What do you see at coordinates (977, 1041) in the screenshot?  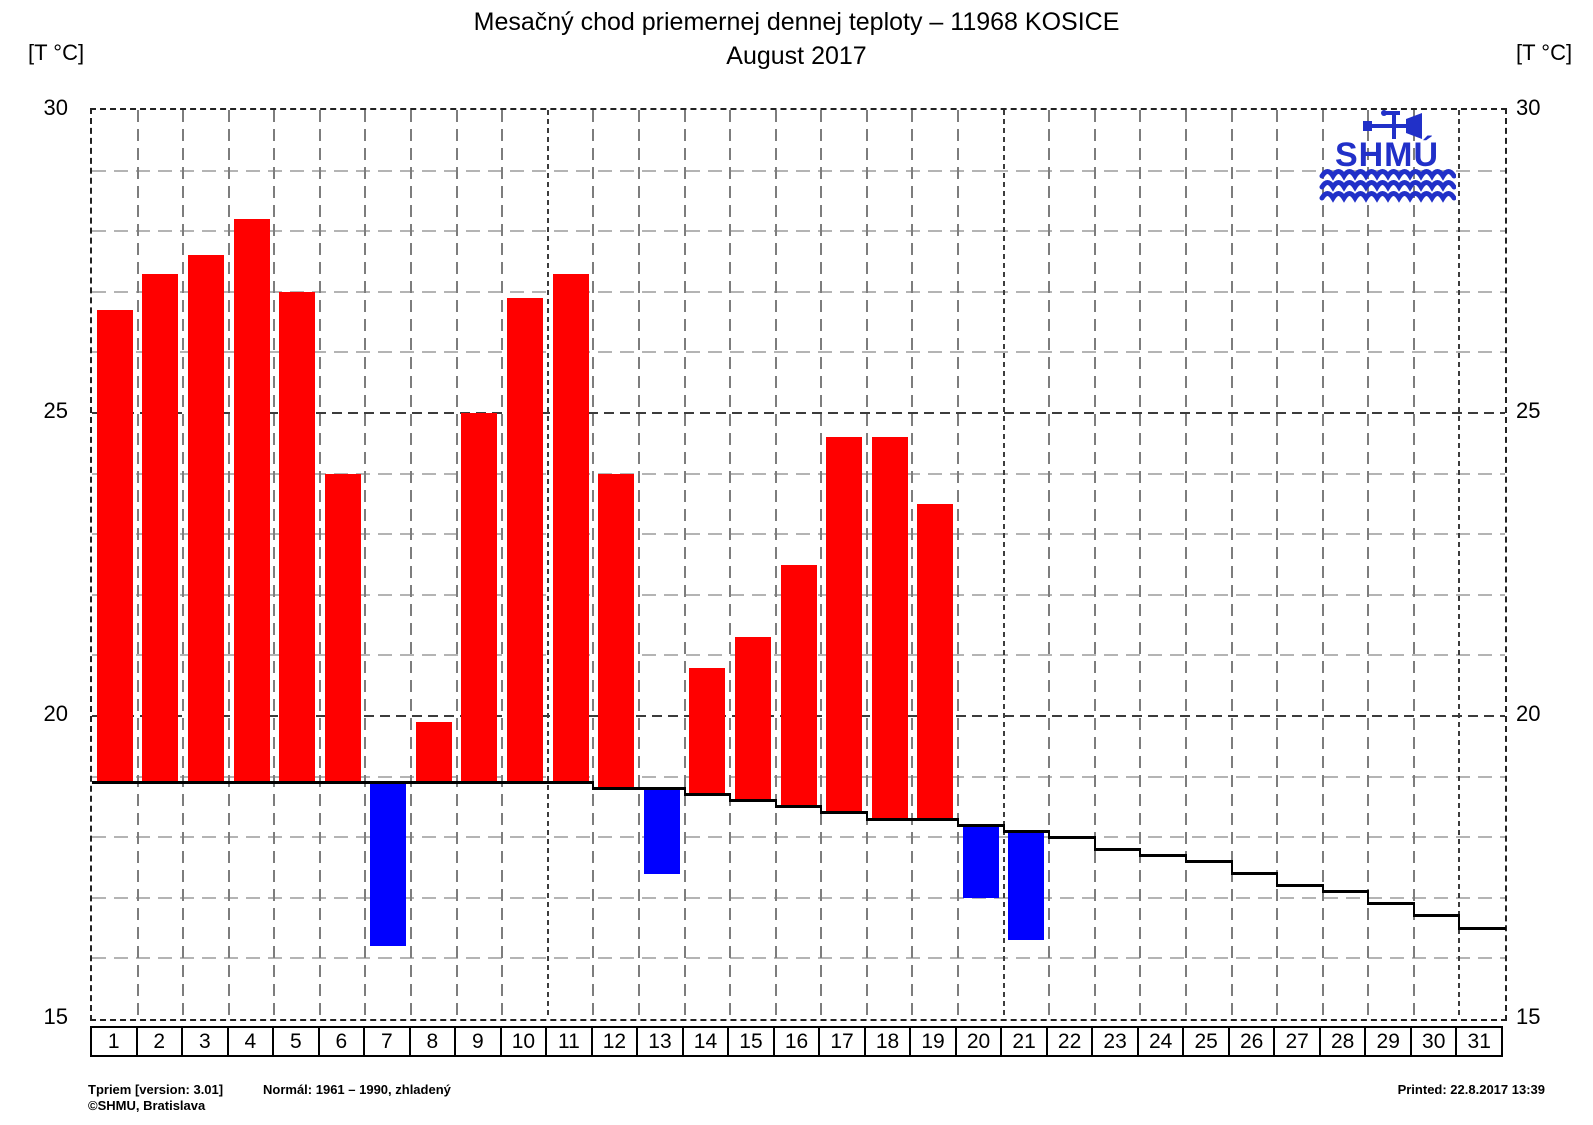 I see `day-label-20: 20` at bounding box center [977, 1041].